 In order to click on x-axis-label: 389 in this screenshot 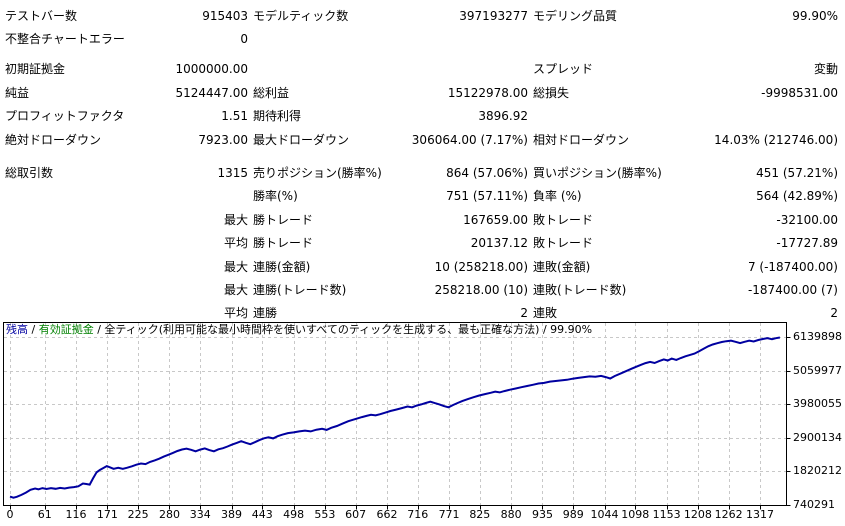, I will do `click(232, 514)`.